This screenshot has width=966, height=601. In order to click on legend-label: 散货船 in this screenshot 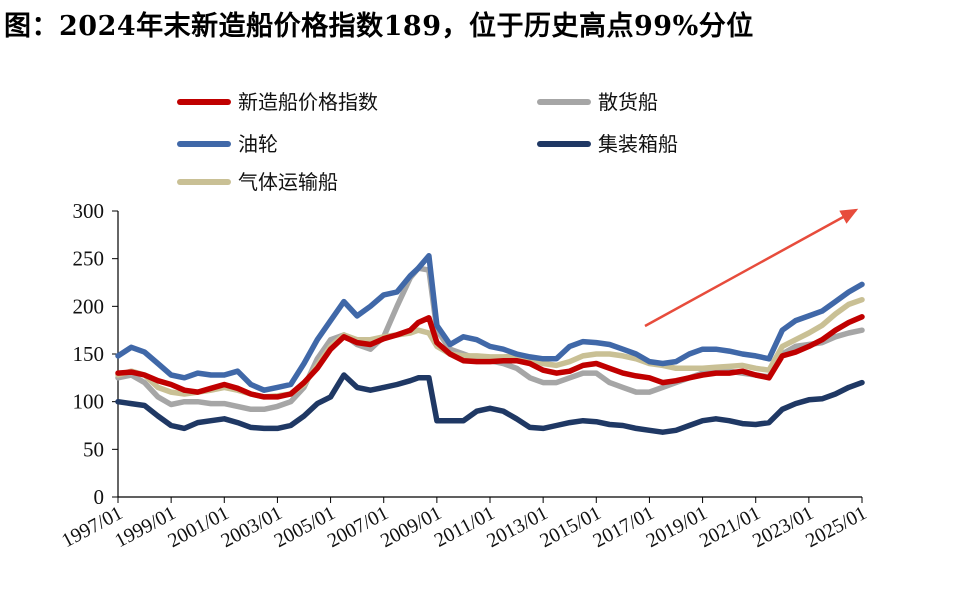, I will do `click(628, 102)`.